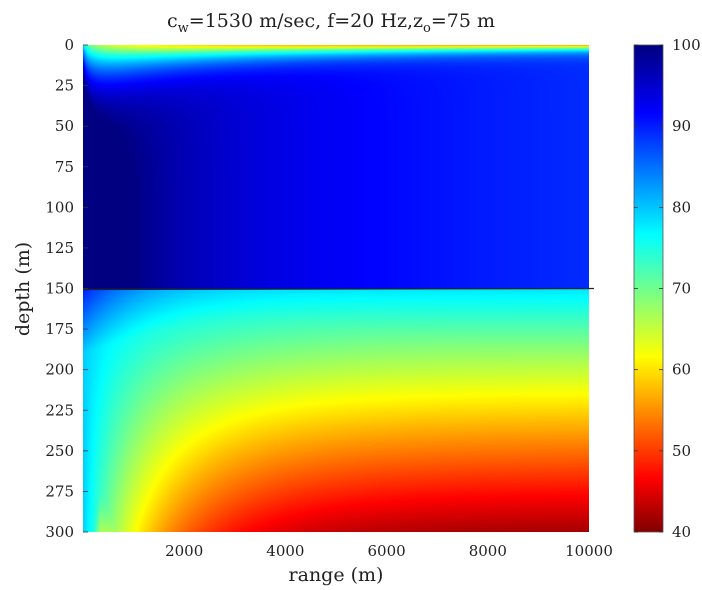  Describe the element at coordinates (59, 248) in the screenshot. I see `y-tick-label: 125` at that location.